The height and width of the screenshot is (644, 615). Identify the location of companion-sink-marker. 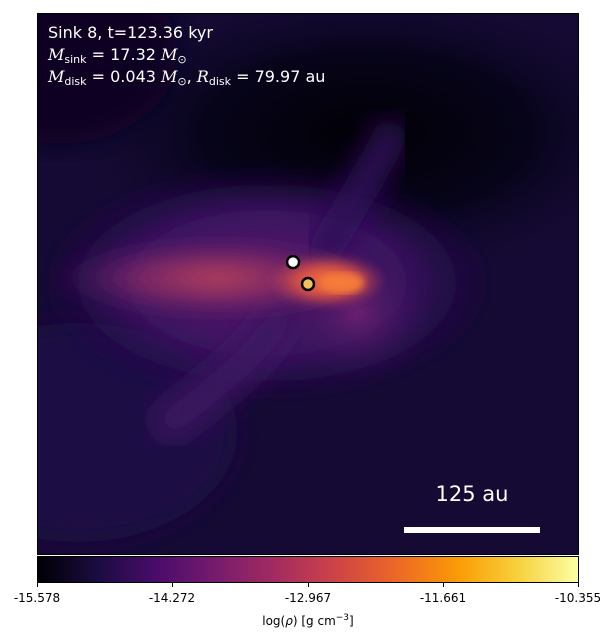
(308, 284).